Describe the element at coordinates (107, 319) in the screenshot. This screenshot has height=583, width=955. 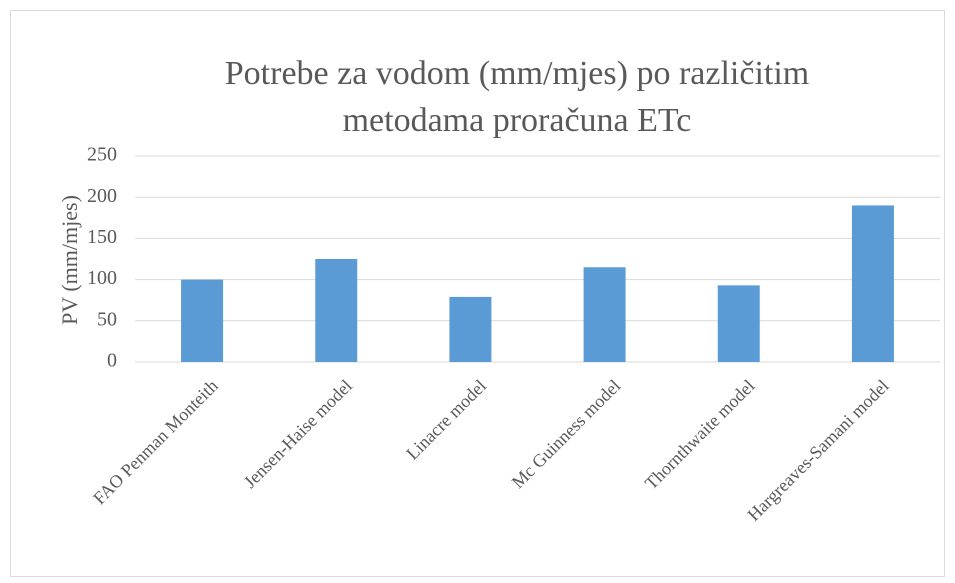
I see `y-tick-label: 50` at that location.